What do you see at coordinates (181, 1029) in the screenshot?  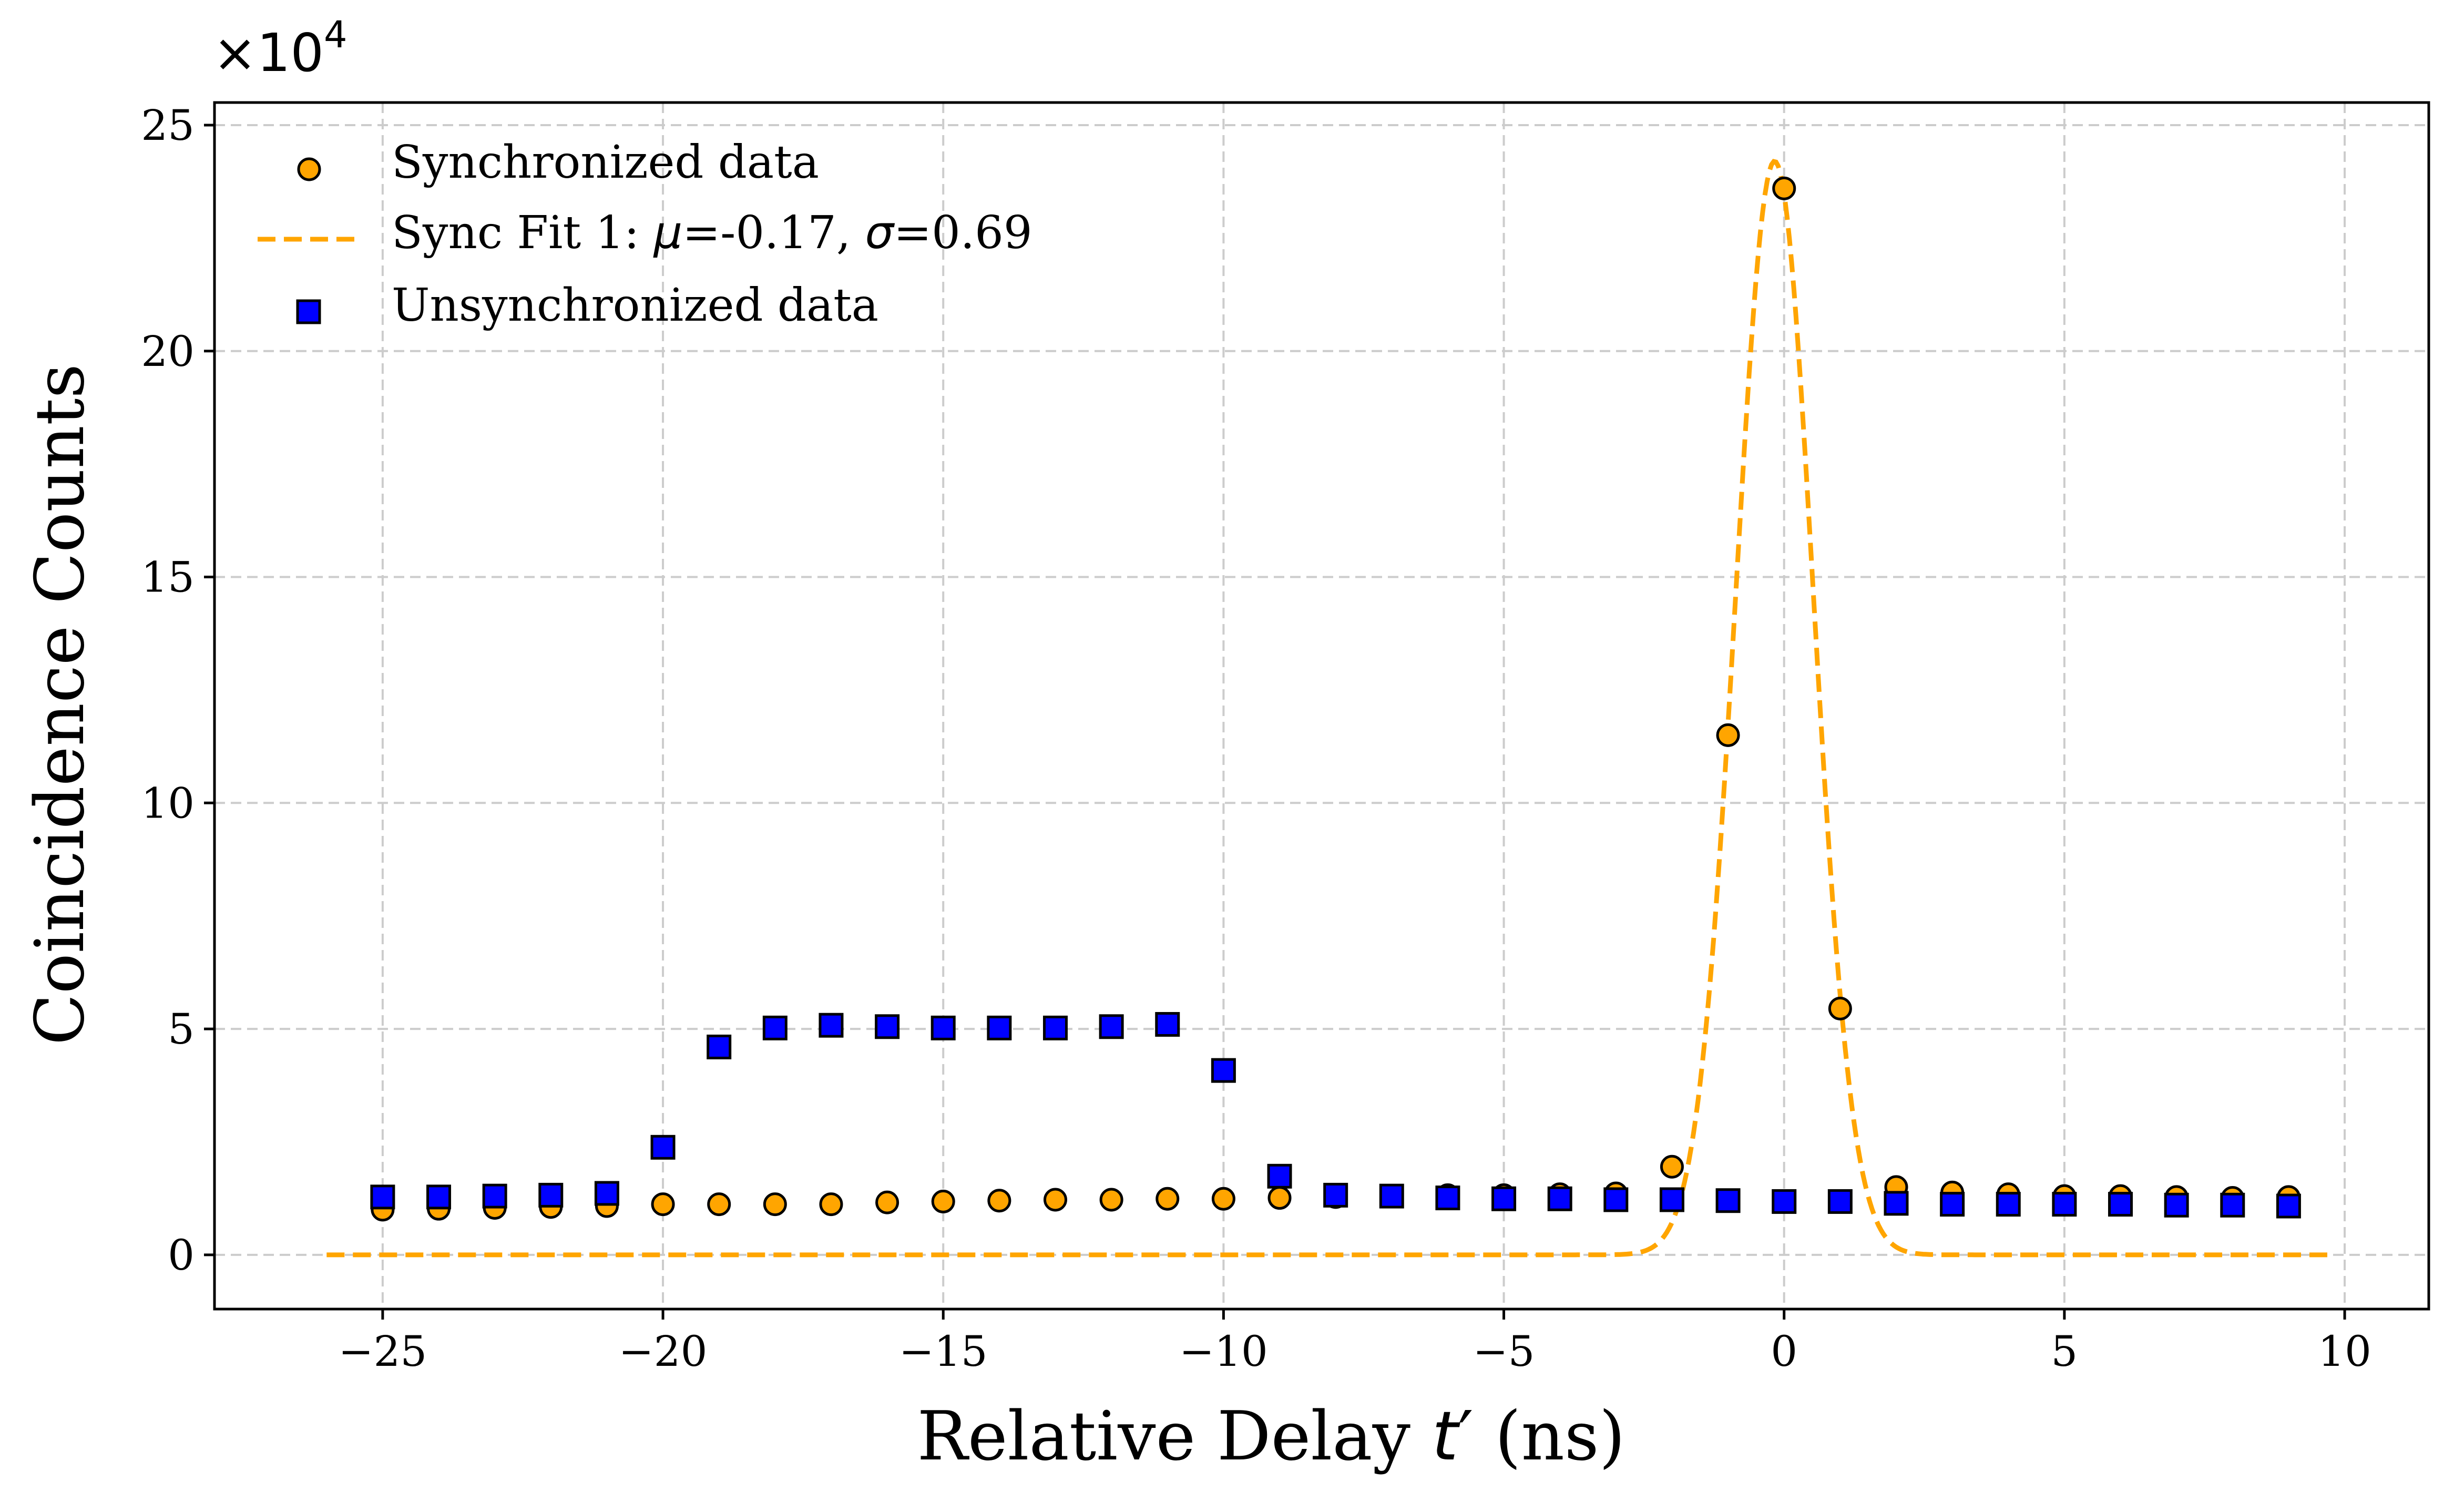 I see `y-tick-label: 5` at bounding box center [181, 1029].